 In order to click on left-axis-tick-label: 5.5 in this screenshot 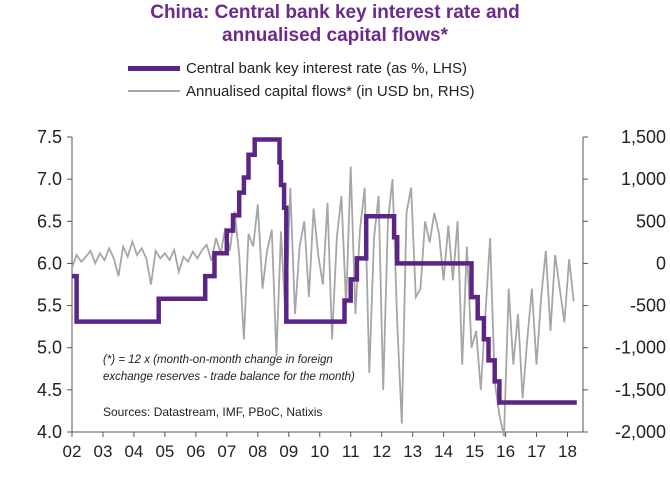, I will do `click(49, 306)`.